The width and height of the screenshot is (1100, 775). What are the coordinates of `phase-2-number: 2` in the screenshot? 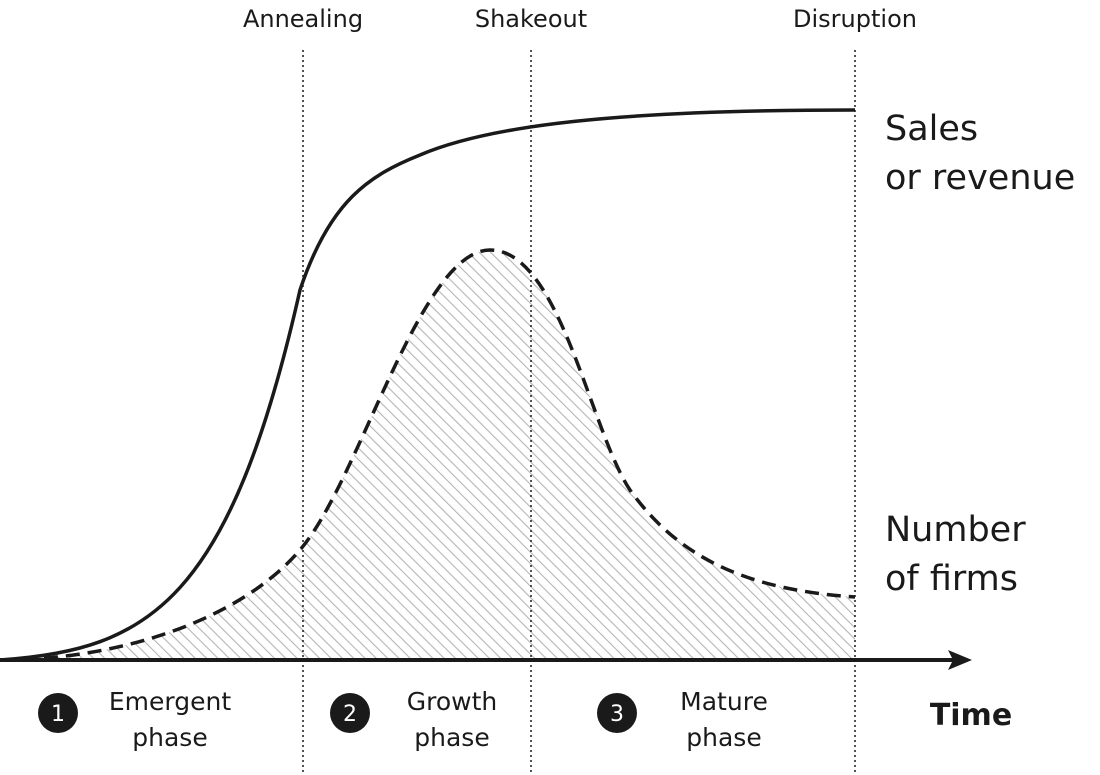 It's located at (350, 714).